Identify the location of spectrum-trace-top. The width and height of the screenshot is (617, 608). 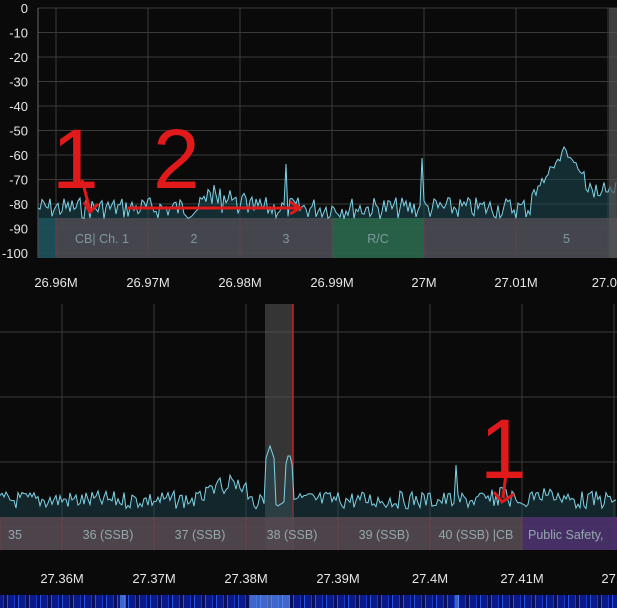
(327, 182).